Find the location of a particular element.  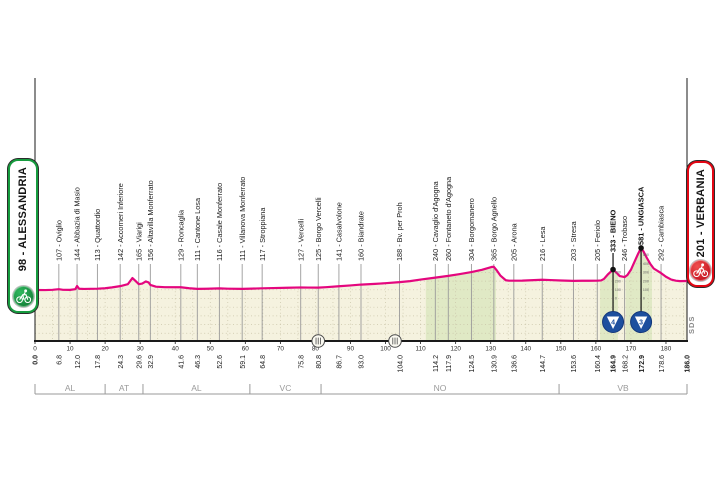

waypoint-name-label: 246 - Trobaso is located at coordinates (624, 238).